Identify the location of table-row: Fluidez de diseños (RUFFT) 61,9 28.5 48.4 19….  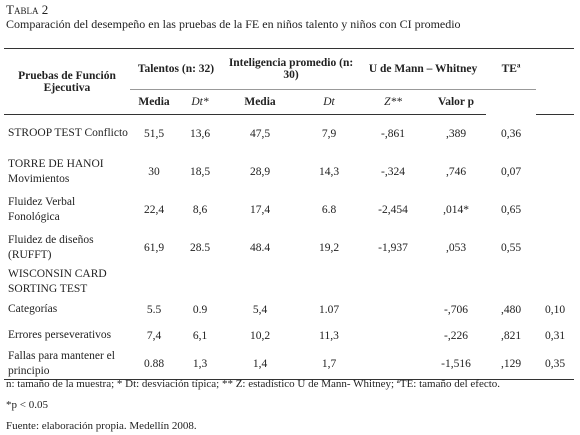
(289, 248).